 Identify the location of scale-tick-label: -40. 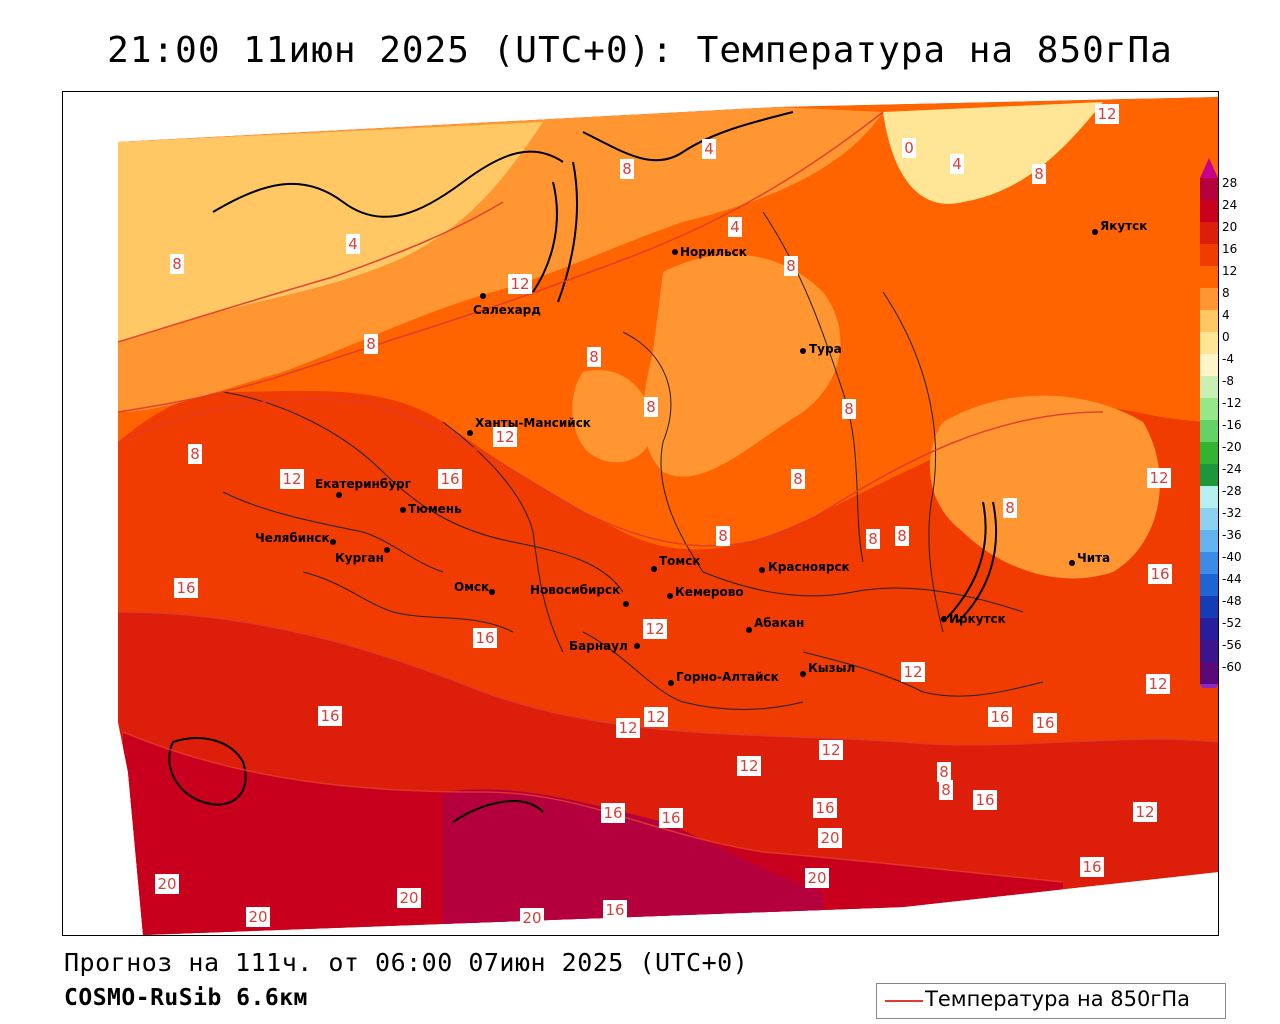
(1232, 557).